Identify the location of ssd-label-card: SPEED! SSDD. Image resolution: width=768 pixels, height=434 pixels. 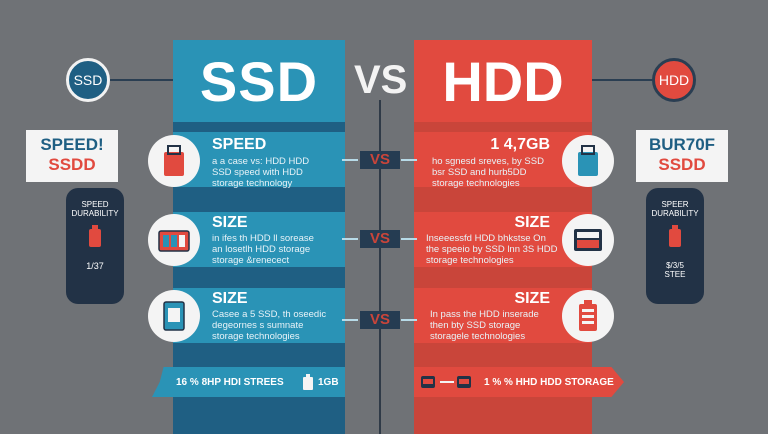
(72, 156).